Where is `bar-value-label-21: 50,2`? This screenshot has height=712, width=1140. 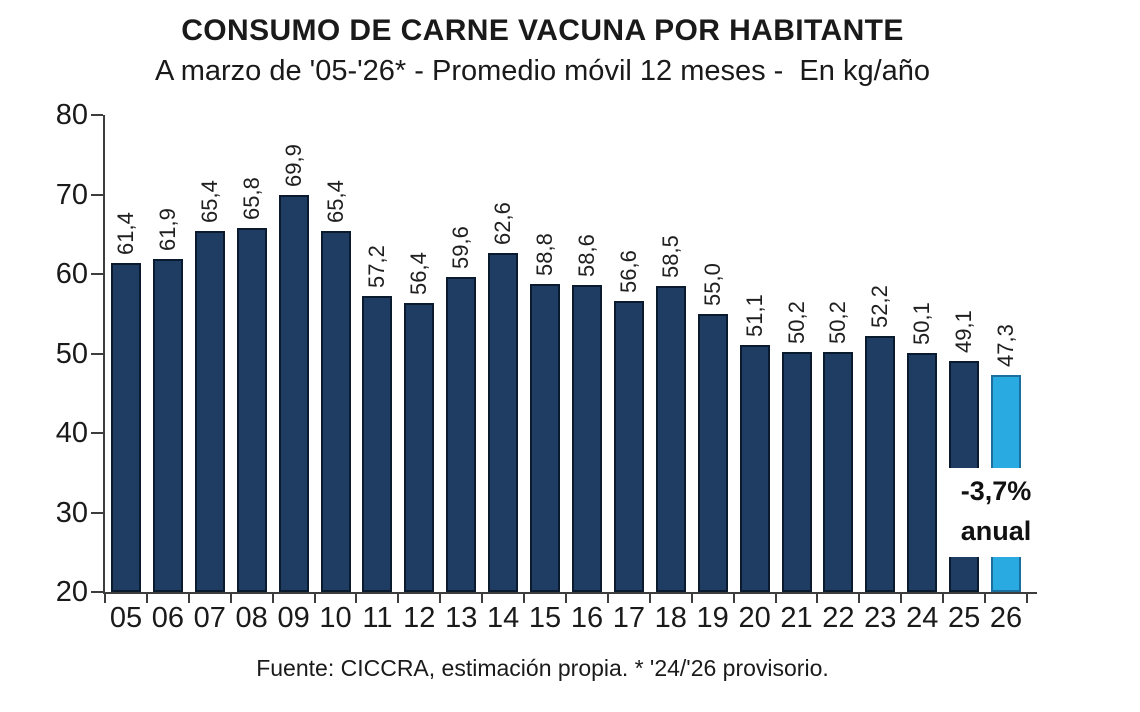
bar-value-label-21: 50,2 is located at coordinates (796, 322).